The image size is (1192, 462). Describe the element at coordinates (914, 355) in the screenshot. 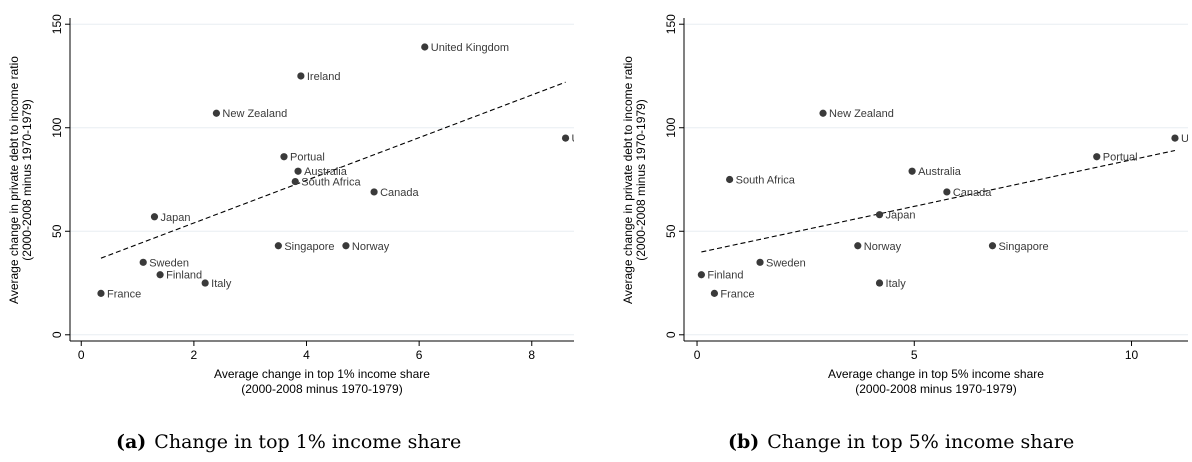

I see `x-tick-label: 5` at that location.